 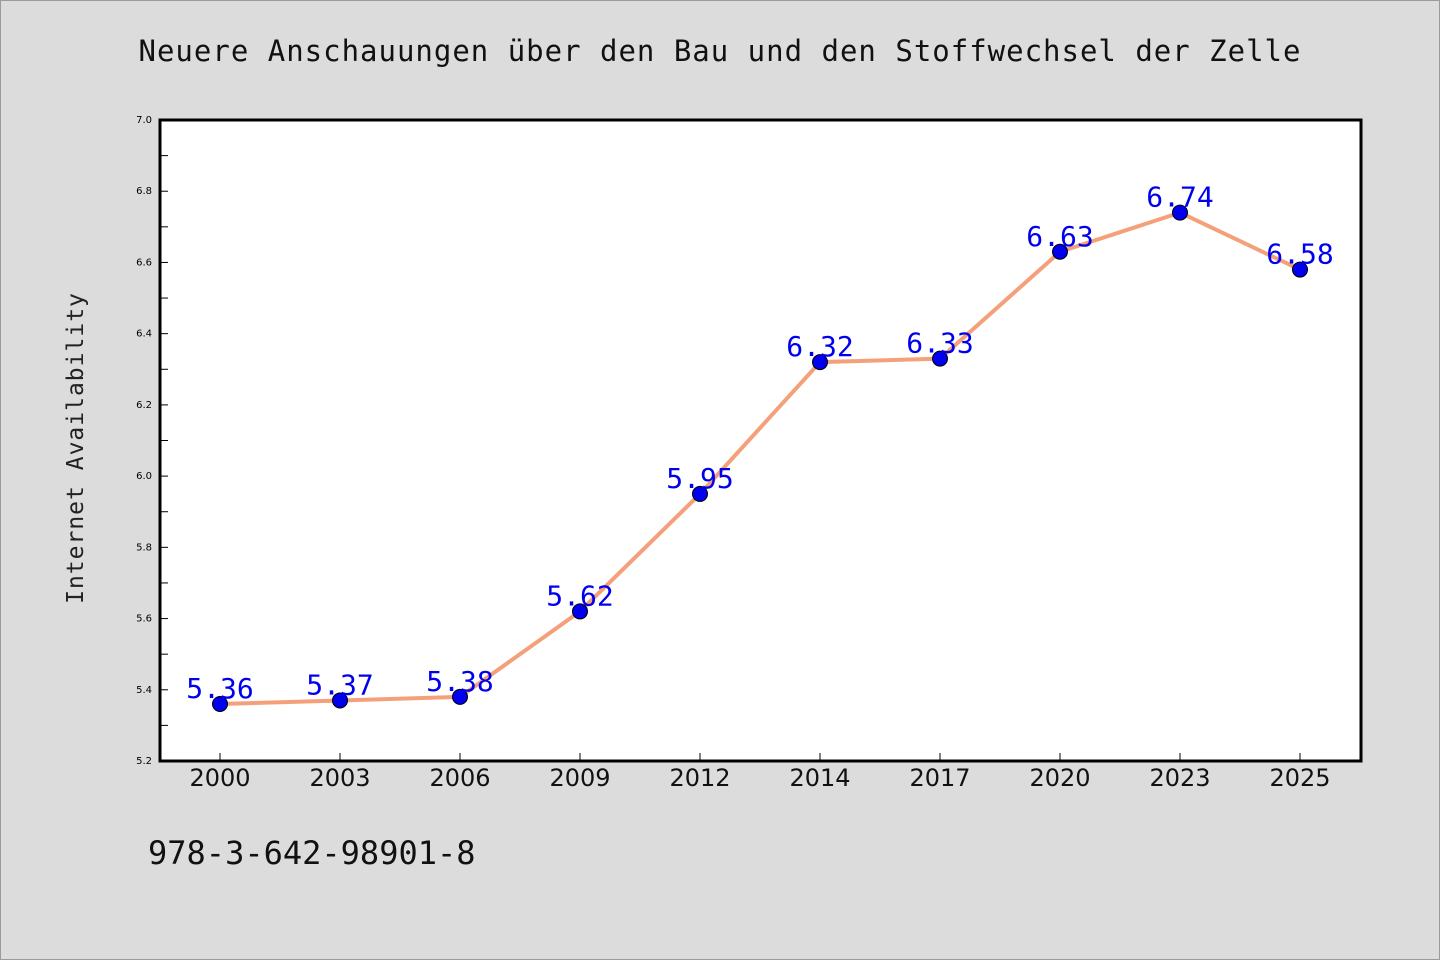 What do you see at coordinates (339, 778) in the screenshot?
I see `x-tick-label: 2003` at bounding box center [339, 778].